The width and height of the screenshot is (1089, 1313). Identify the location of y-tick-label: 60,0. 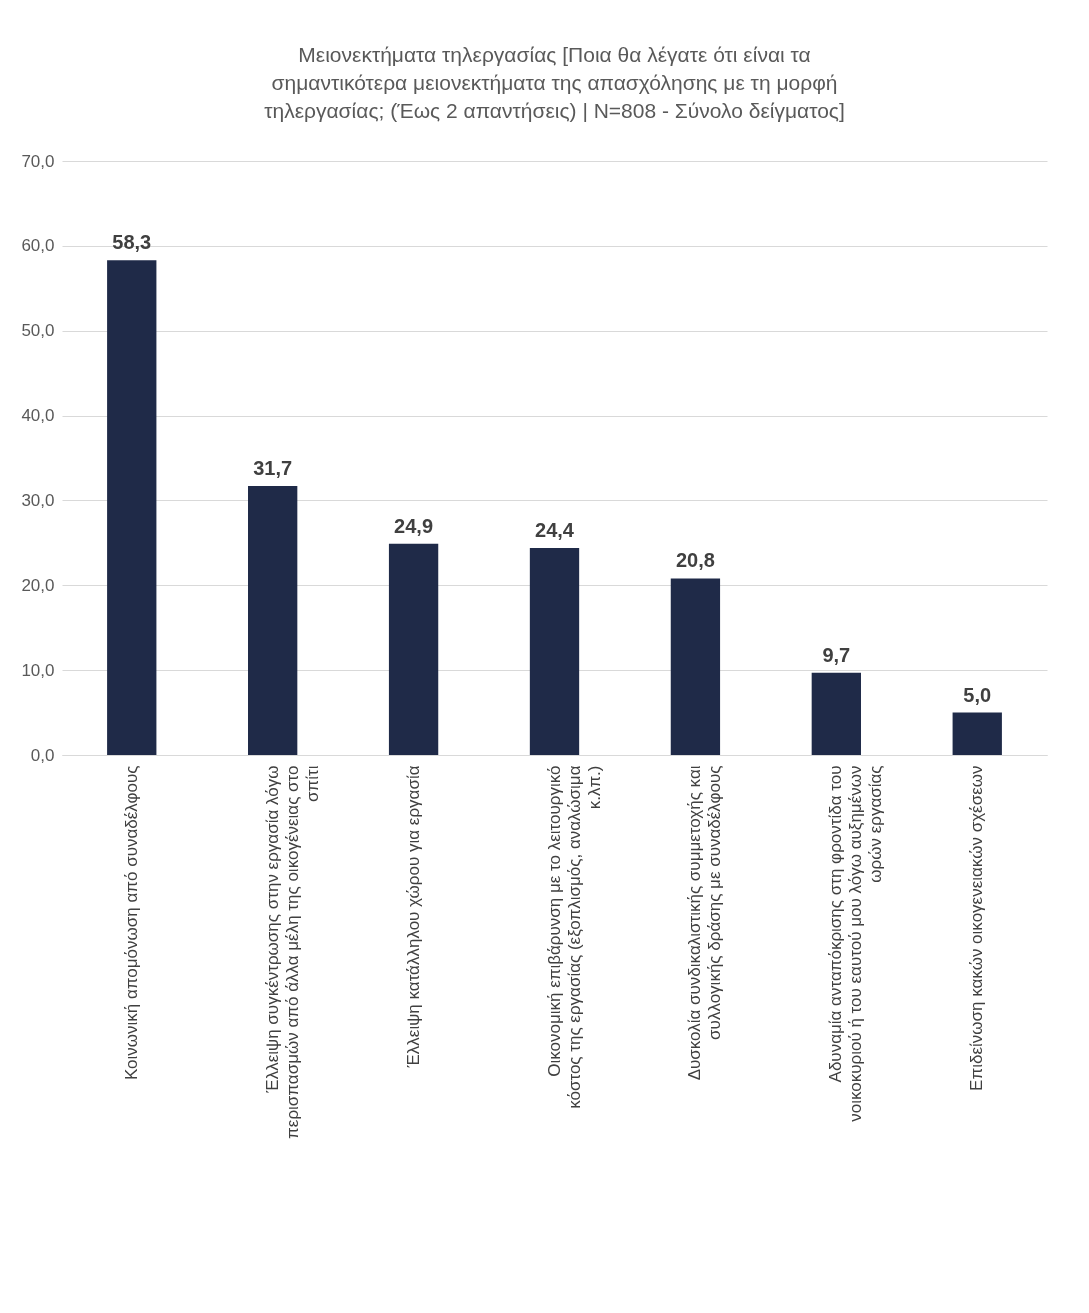
(38, 246).